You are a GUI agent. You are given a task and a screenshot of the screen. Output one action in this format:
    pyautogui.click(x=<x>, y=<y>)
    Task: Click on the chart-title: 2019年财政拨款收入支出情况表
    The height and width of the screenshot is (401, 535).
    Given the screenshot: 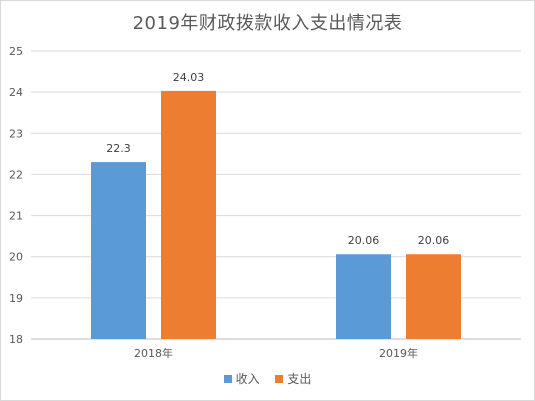 What is the action you would take?
    pyautogui.click(x=267, y=23)
    